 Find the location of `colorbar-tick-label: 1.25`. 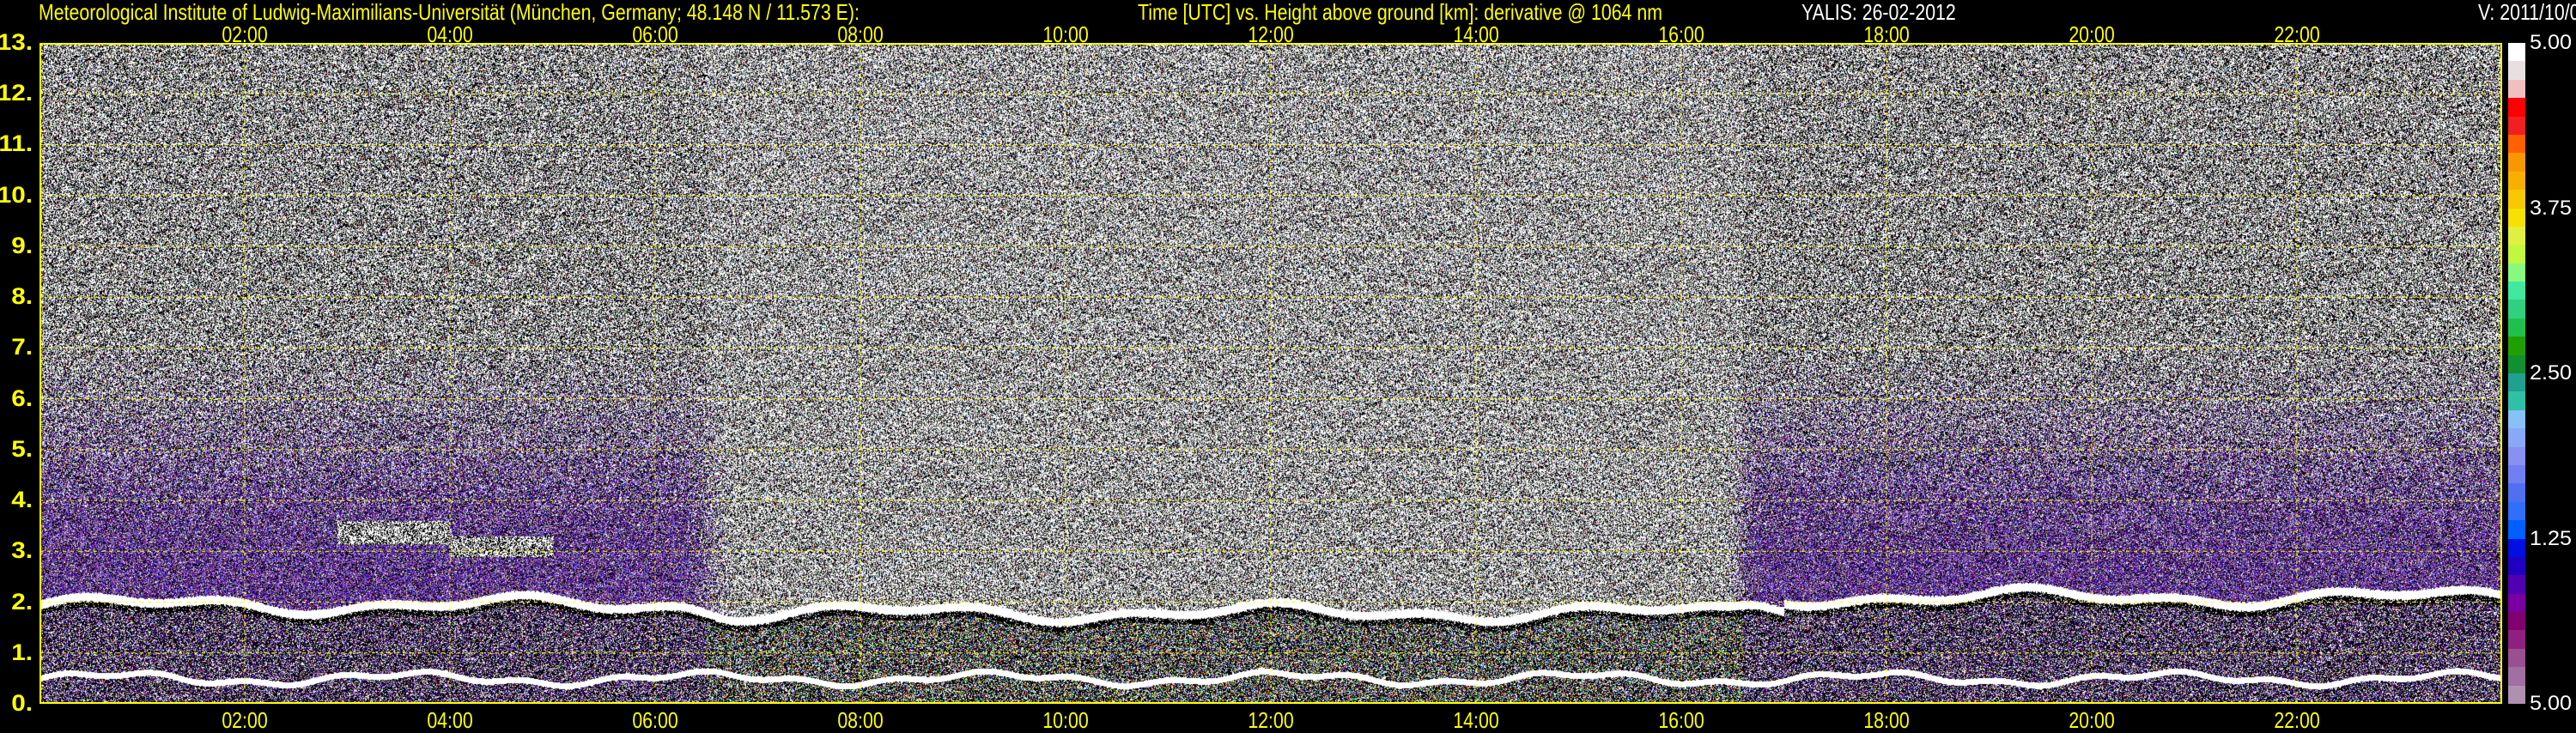

colorbar-tick-label: 1.25 is located at coordinates (2551, 538).